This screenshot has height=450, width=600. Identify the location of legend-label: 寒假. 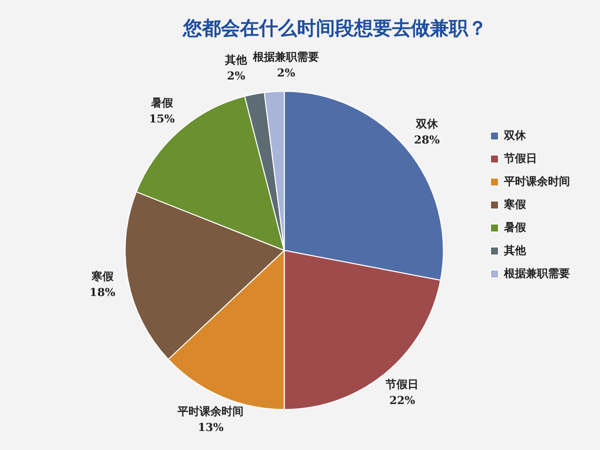
(515, 204).